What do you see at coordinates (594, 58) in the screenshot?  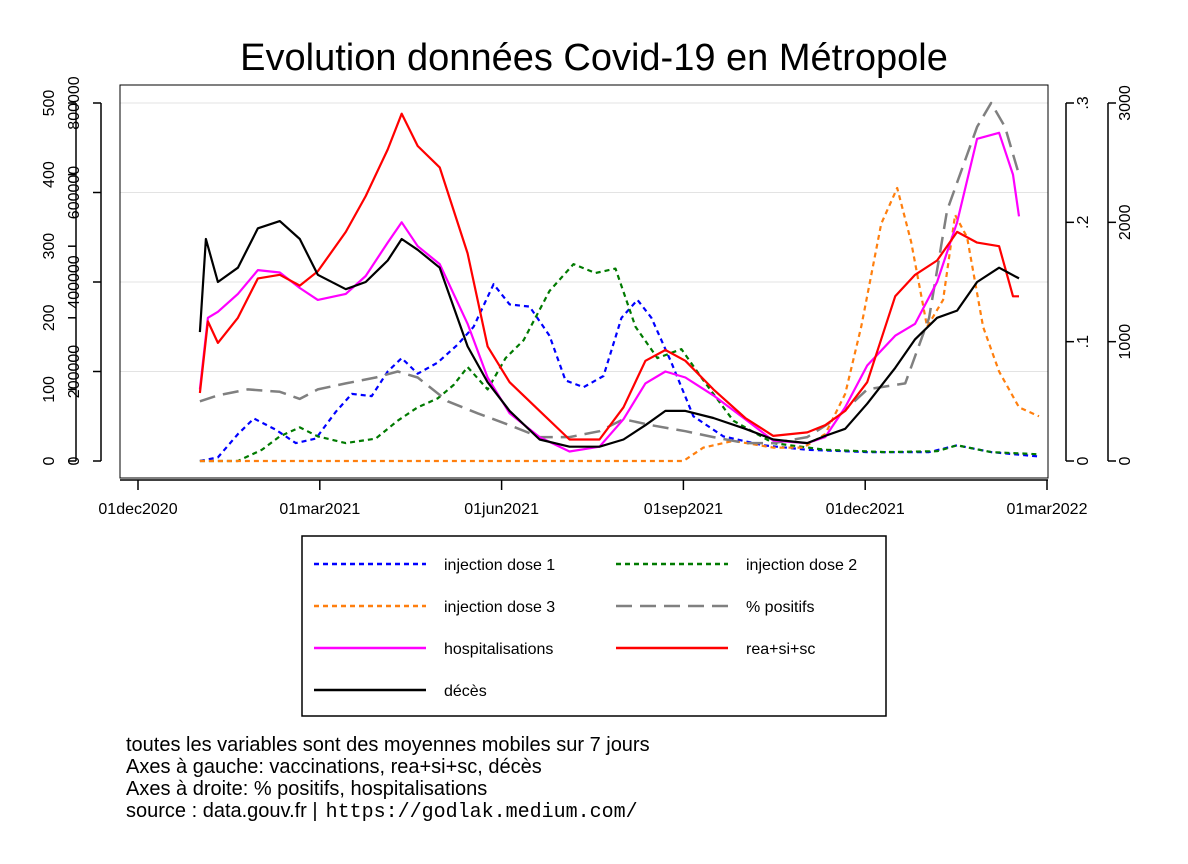 I see `chart-title: Evolution données Covid-19 en Métropole` at bounding box center [594, 58].